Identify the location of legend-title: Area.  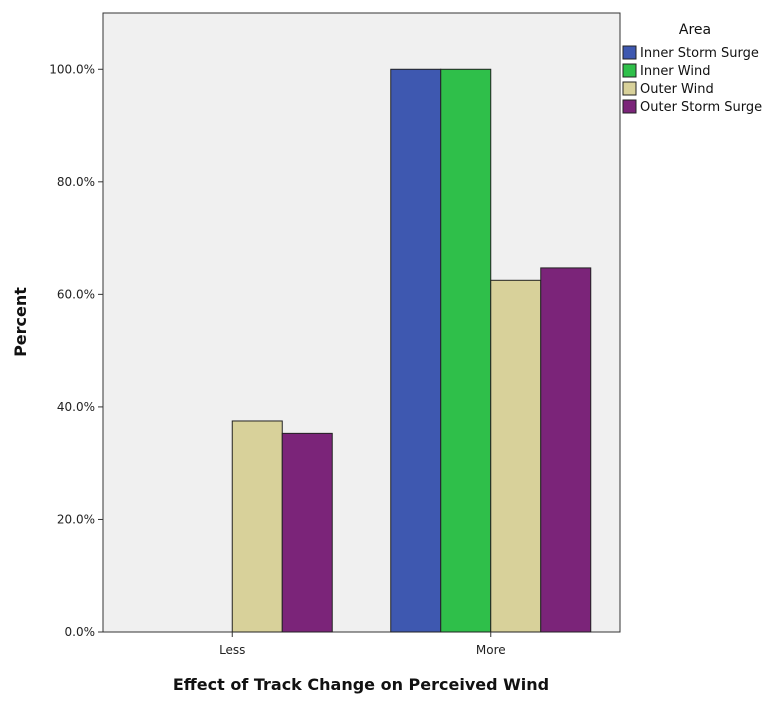
(695, 30).